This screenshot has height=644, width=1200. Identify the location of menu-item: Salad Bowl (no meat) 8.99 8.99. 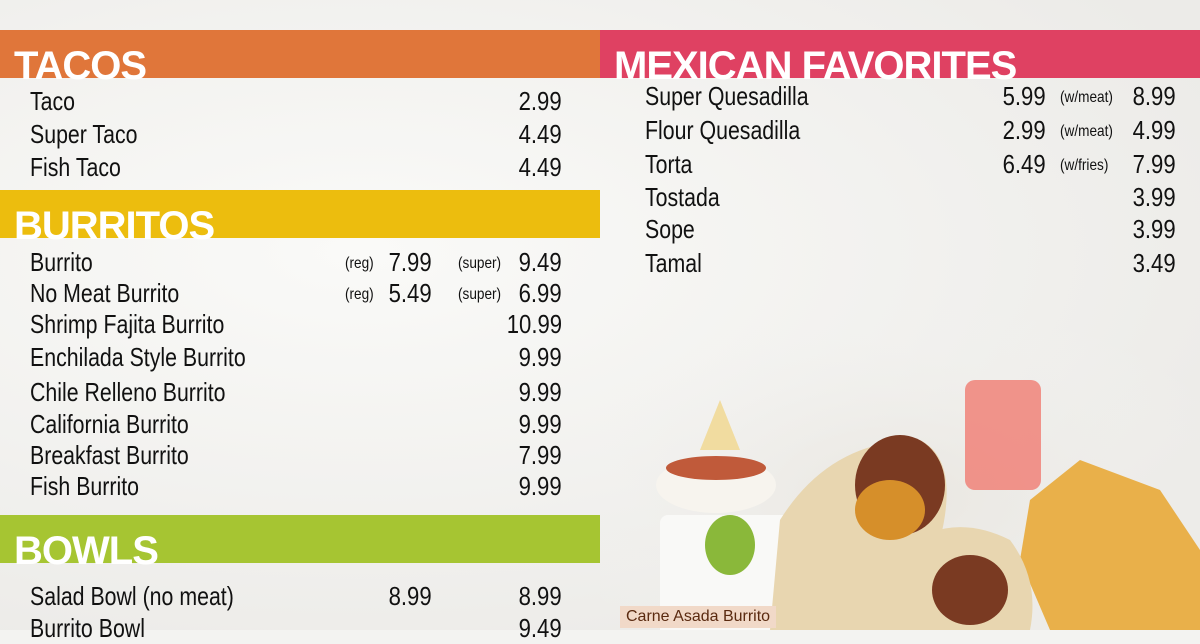
(300, 596).